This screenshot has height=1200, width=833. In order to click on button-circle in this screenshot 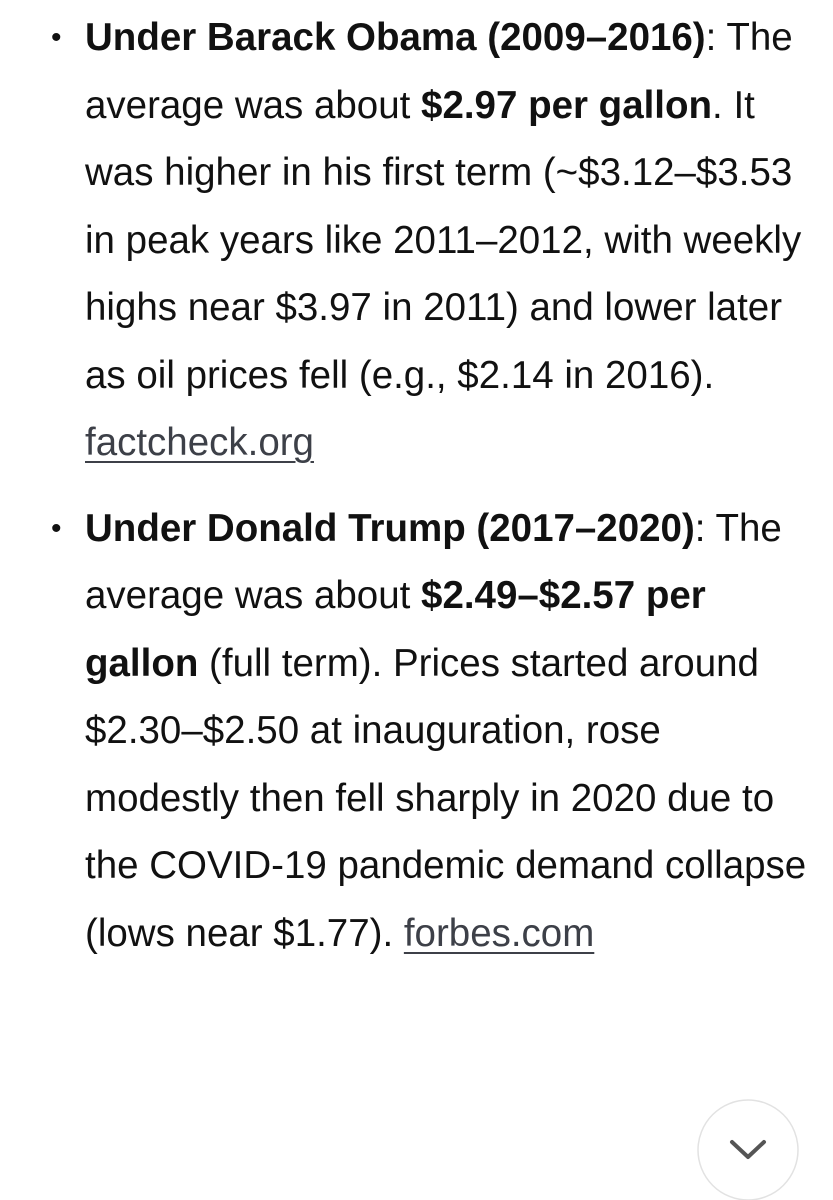, I will do `click(748, 1149)`.